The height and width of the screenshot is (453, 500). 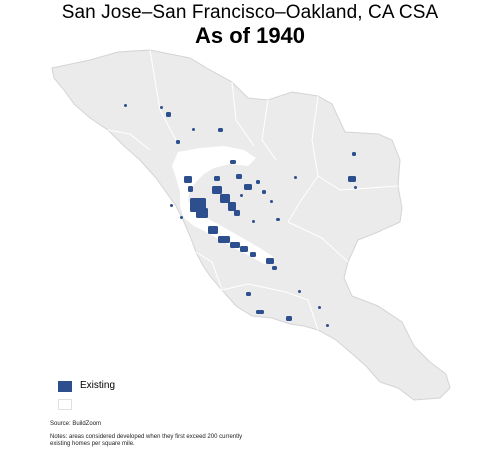 What do you see at coordinates (98, 385) in the screenshot?
I see `legend-label-existing: Existing` at bounding box center [98, 385].